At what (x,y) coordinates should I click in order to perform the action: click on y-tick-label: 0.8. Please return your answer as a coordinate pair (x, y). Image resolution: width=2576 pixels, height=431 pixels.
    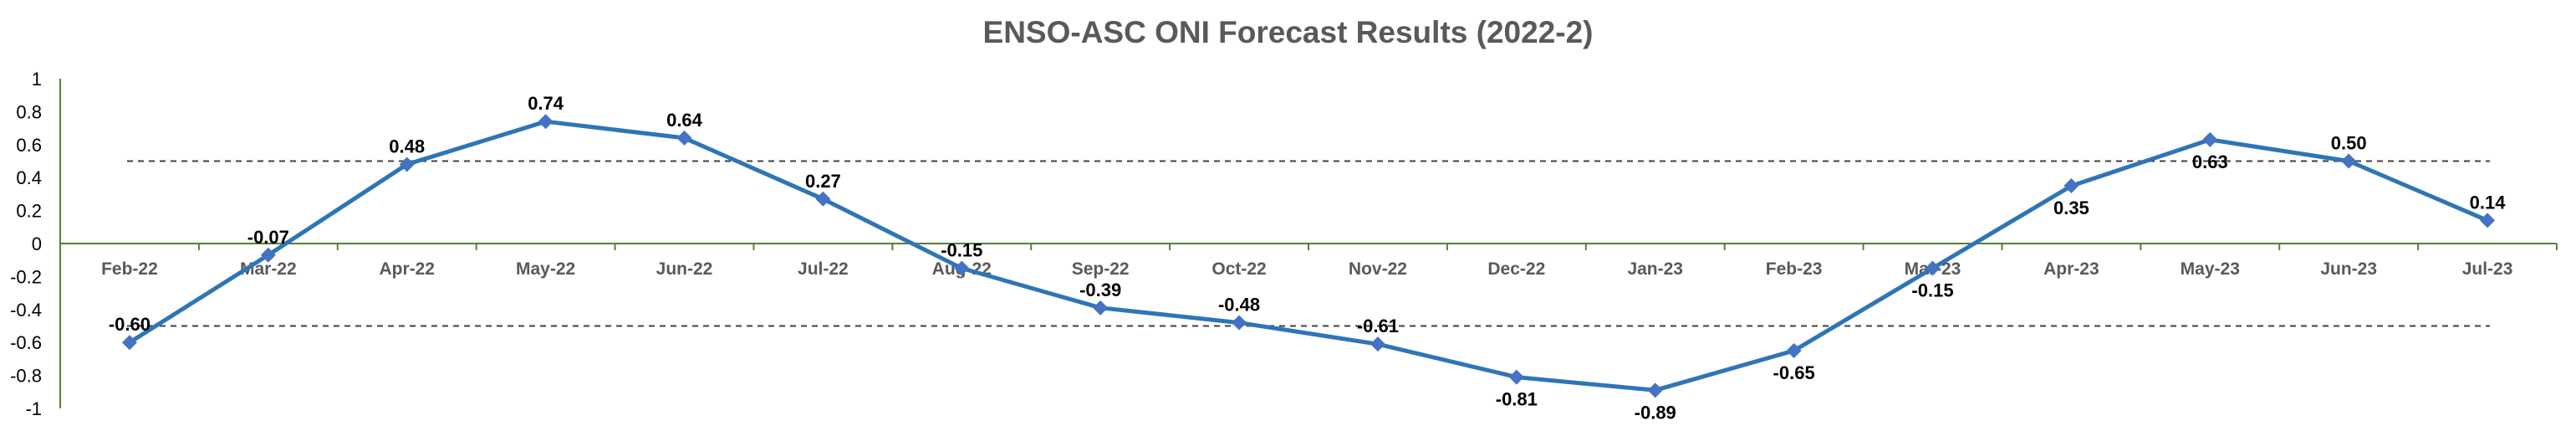
    Looking at the image, I should click on (29, 112).